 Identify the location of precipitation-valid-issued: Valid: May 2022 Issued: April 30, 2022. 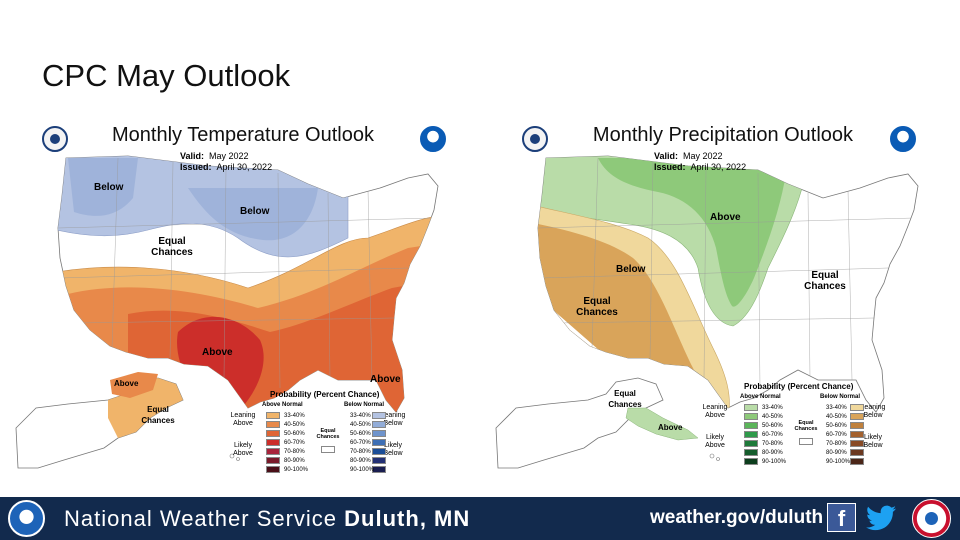
(700, 162).